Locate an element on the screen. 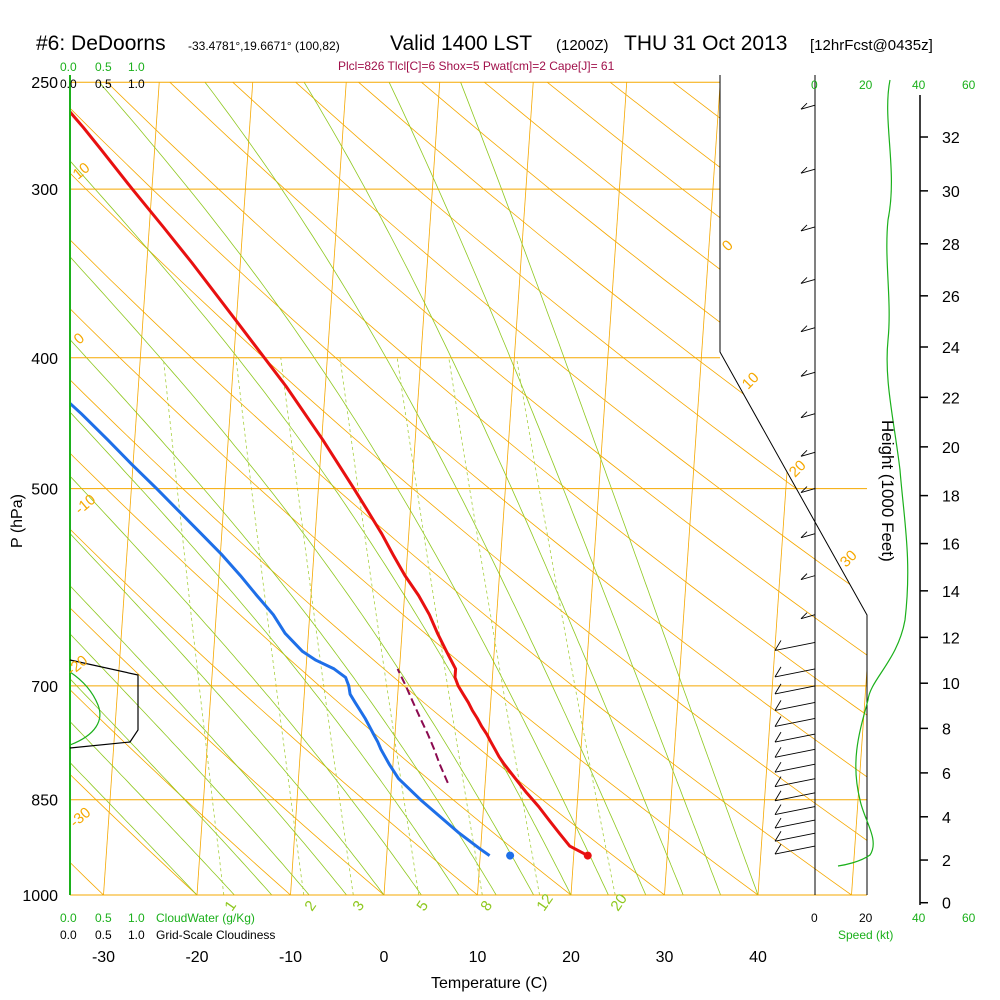 Image resolution: width=1000 pixels, height=1000 pixels. moist-adiabat is located at coordinates (152, 488).